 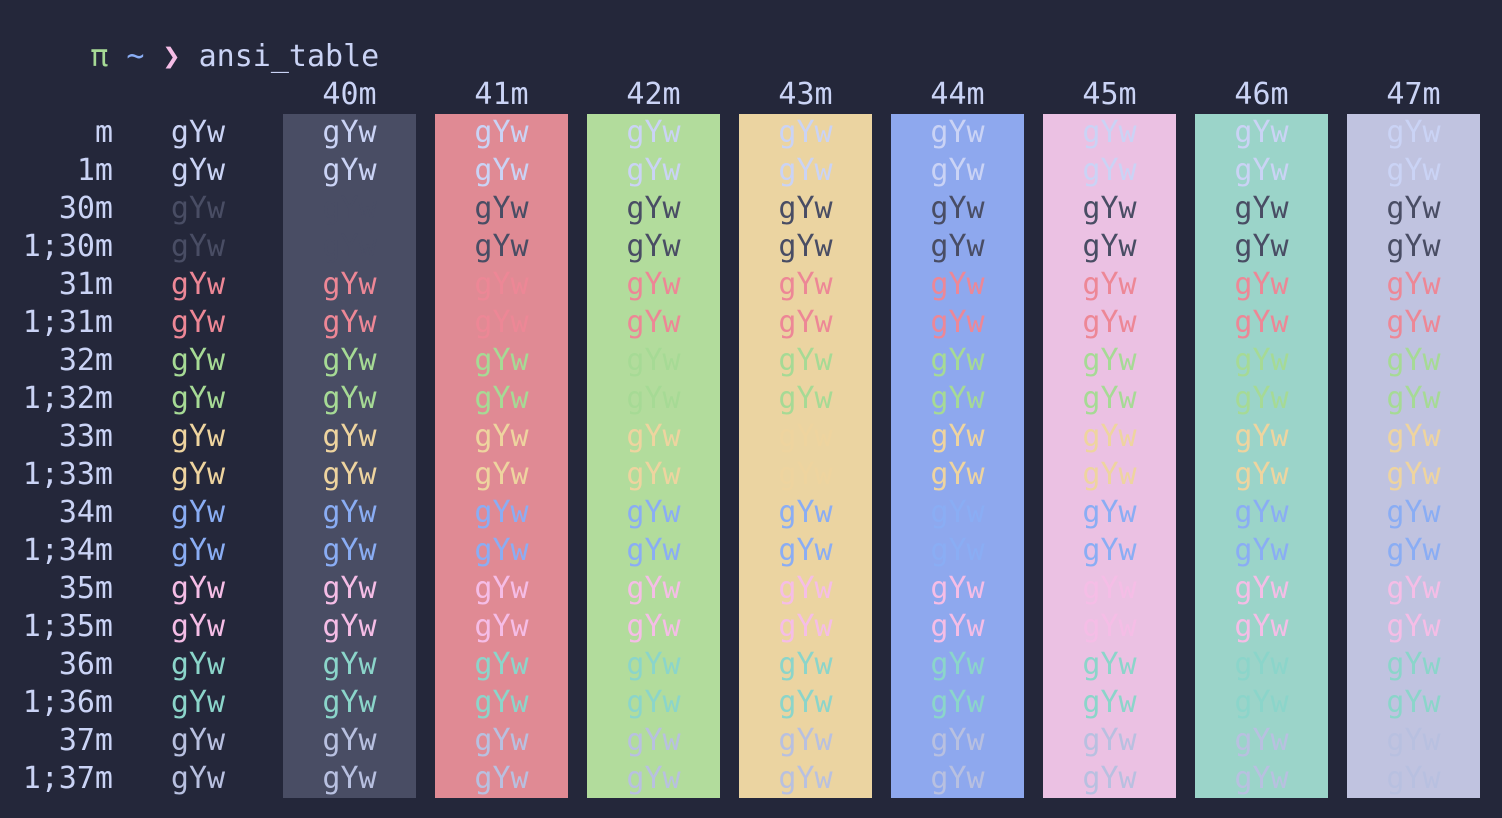 What do you see at coordinates (85, 512) in the screenshot?
I see `row-label: 34m` at bounding box center [85, 512].